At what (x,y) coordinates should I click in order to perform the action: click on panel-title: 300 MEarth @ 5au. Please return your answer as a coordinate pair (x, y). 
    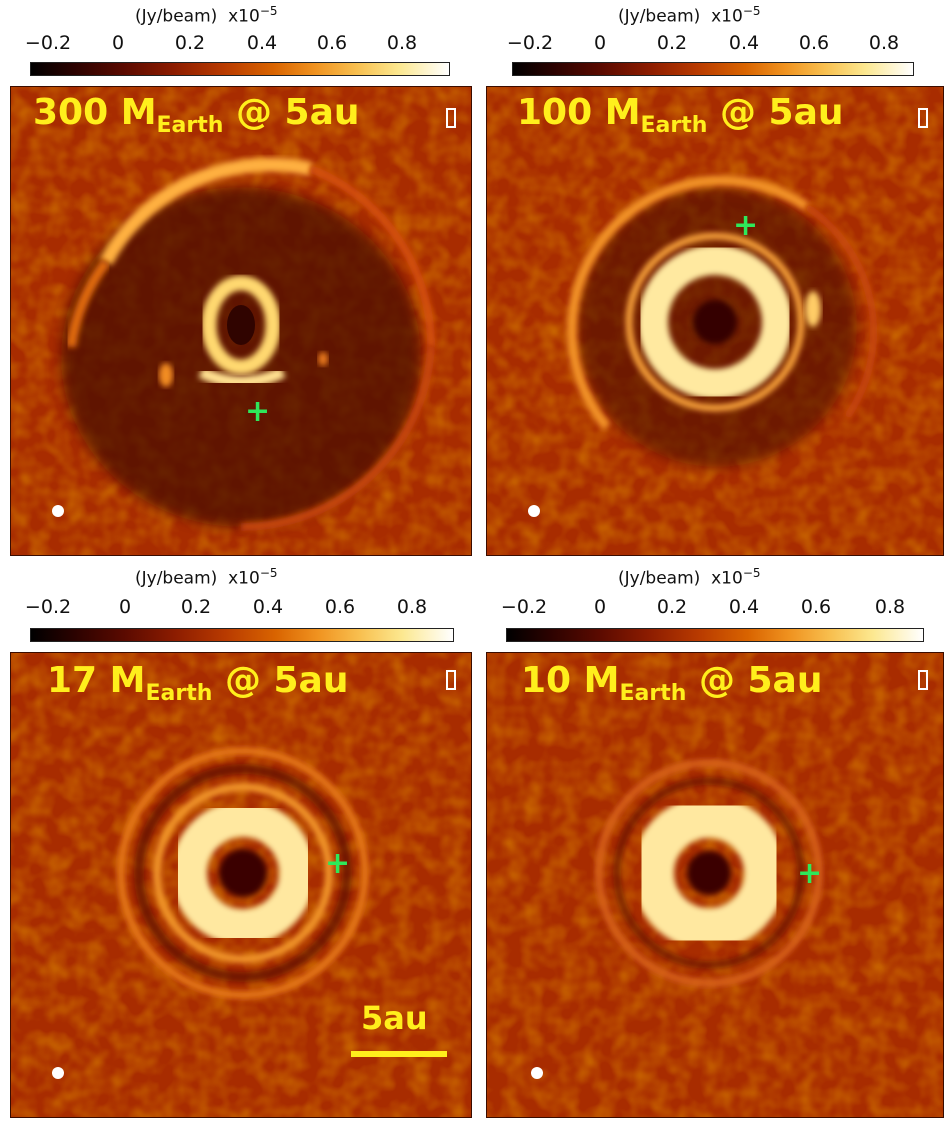
    Looking at the image, I should click on (196, 115).